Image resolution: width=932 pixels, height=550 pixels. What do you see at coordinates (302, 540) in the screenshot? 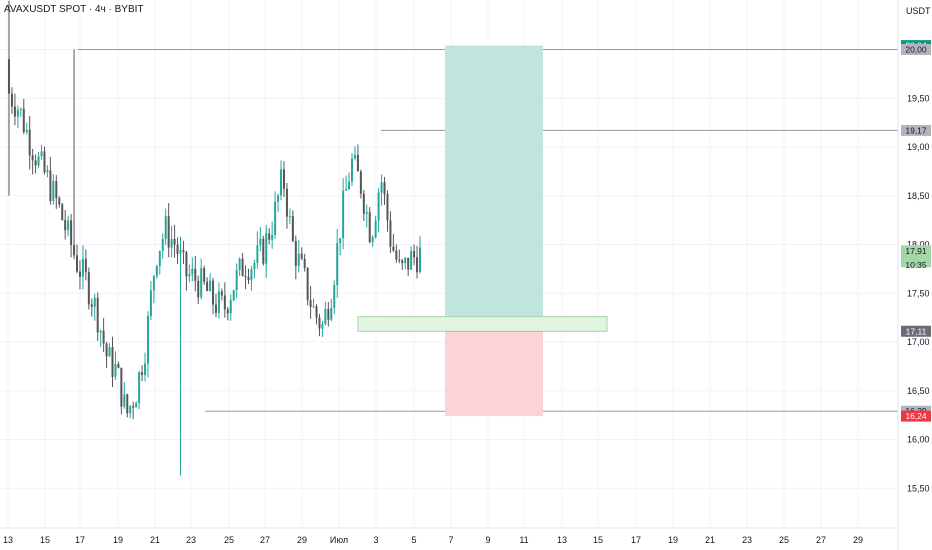
I see `x-tick-label: 29` at bounding box center [302, 540].